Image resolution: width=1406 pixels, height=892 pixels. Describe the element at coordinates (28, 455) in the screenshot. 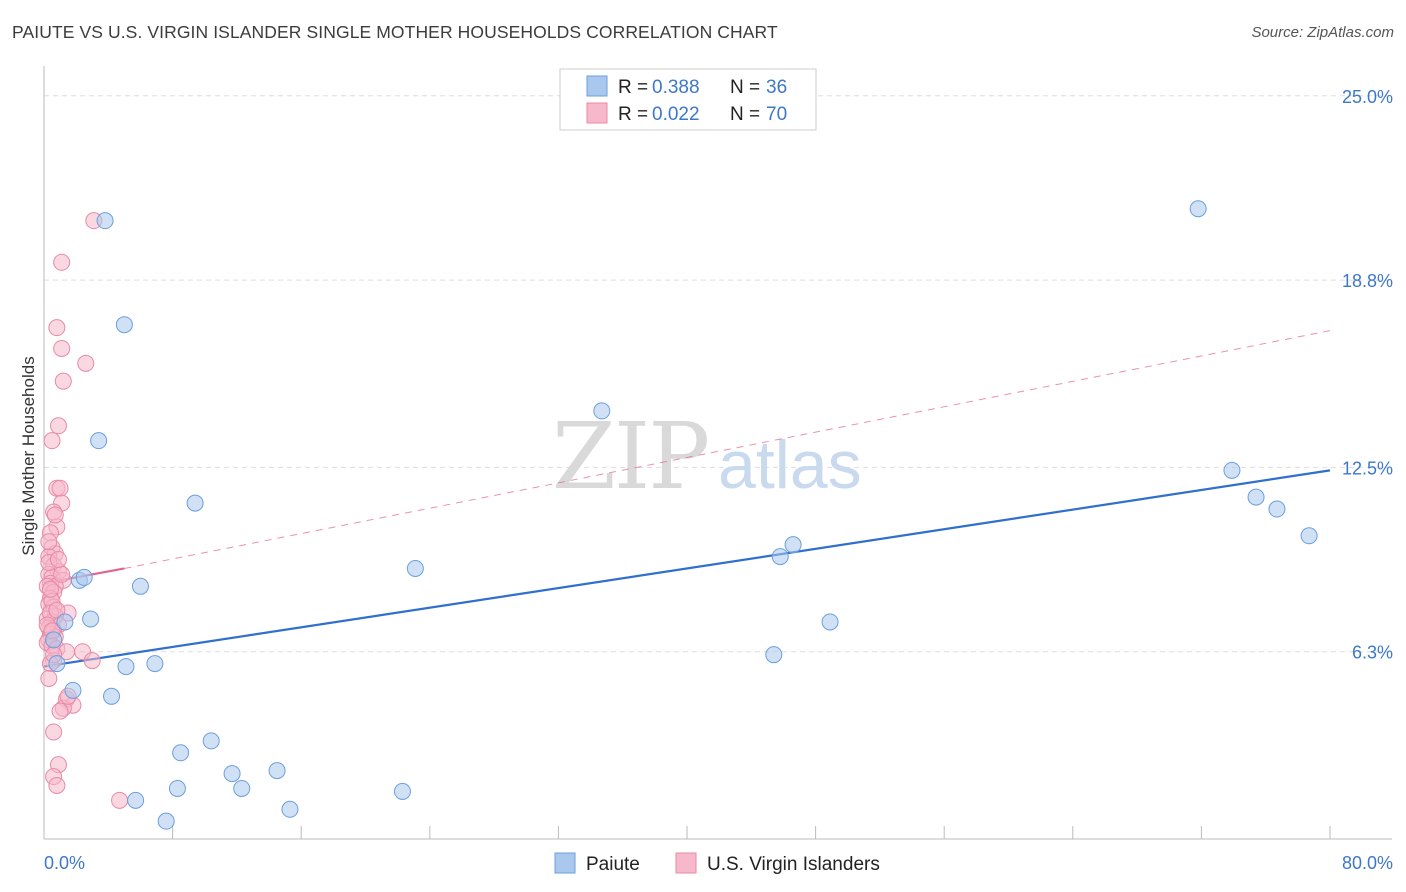

I see `y-axis-label: Single Mother Households` at that location.